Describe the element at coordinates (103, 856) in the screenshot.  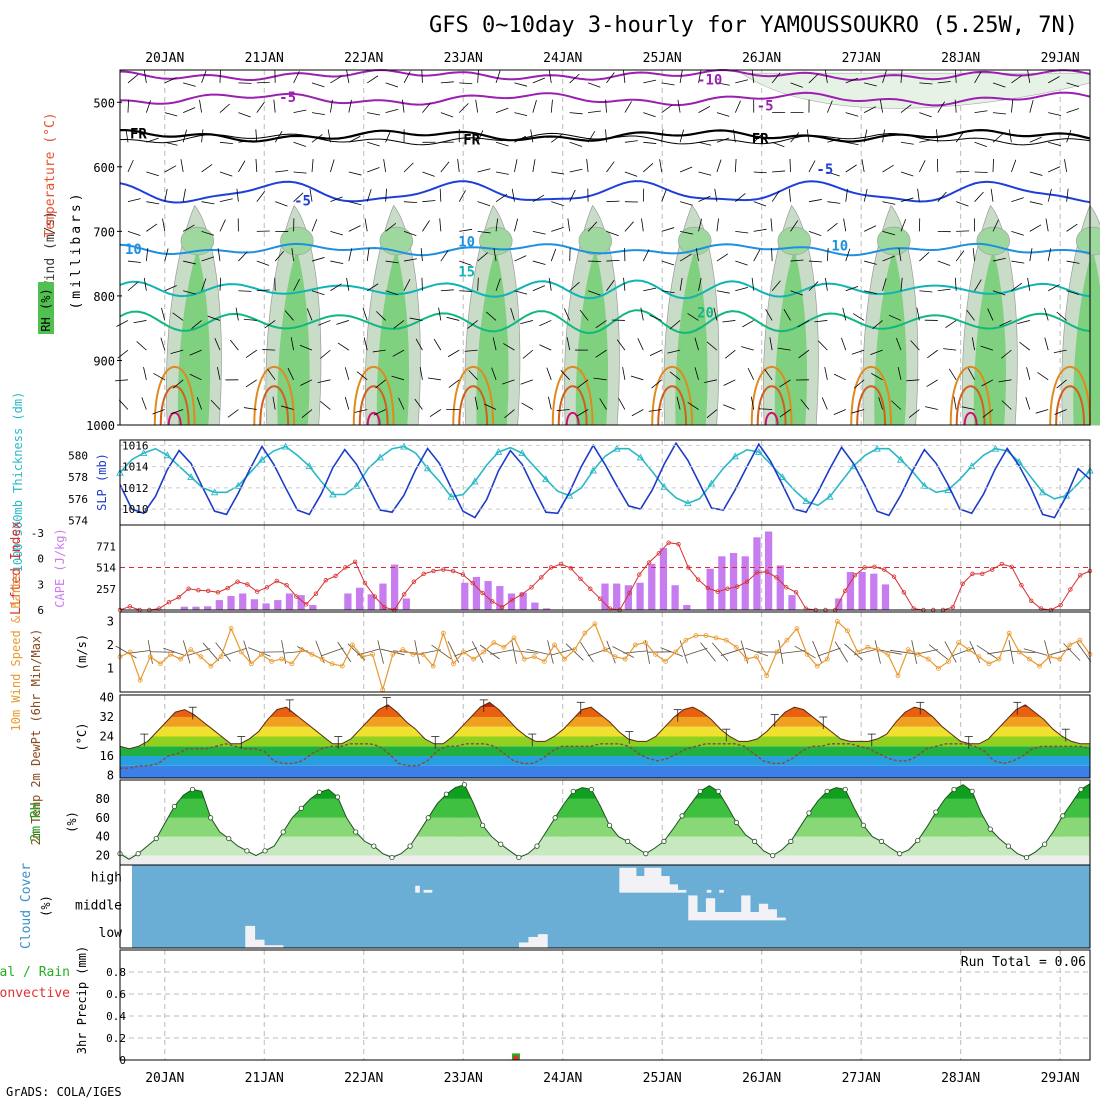
I see `rh-tick-label: 20` at that location.